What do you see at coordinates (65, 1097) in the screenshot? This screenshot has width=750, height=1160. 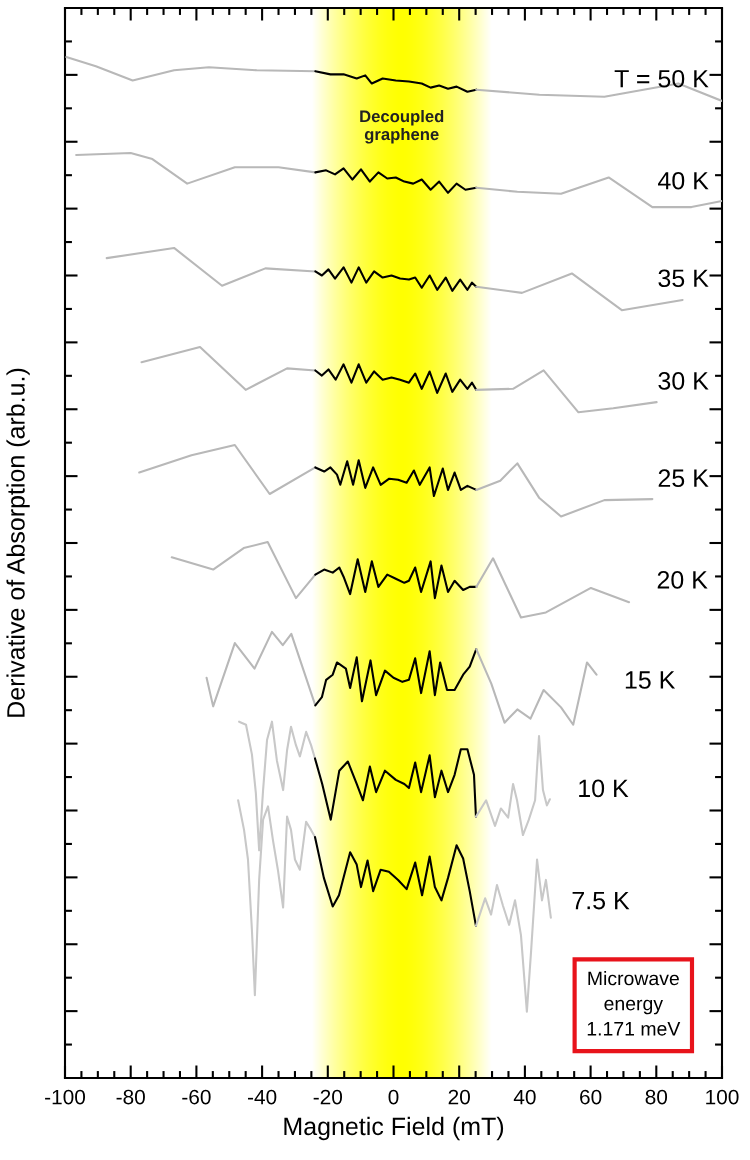 I see `x-tick-label: -100` at bounding box center [65, 1097].